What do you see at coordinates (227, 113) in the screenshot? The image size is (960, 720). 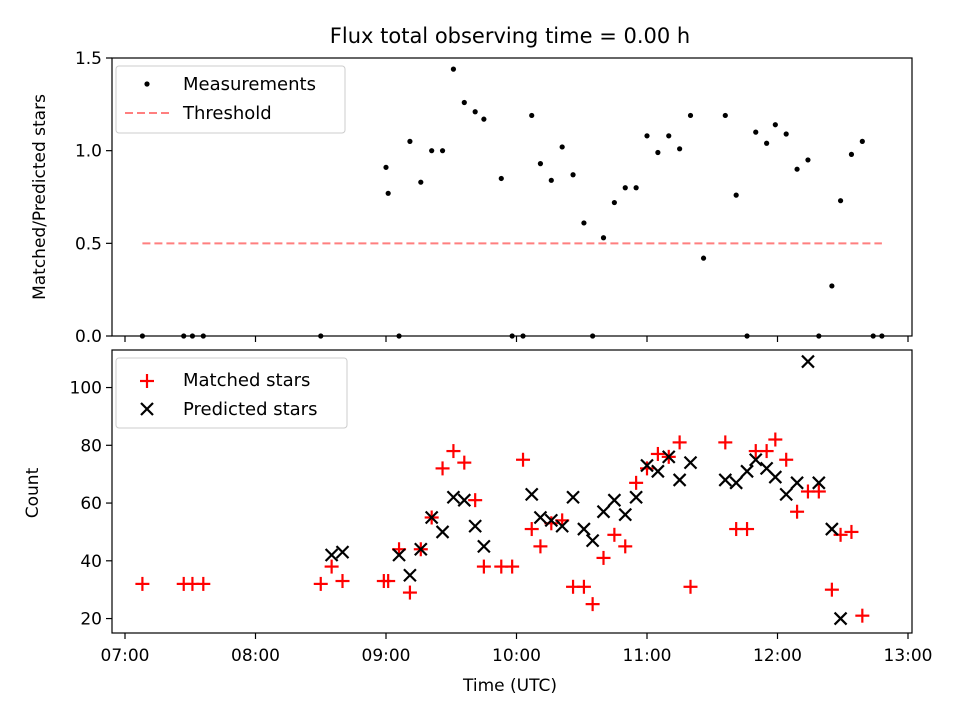 I see `legend-threshold-label: Threshold` at bounding box center [227, 113].